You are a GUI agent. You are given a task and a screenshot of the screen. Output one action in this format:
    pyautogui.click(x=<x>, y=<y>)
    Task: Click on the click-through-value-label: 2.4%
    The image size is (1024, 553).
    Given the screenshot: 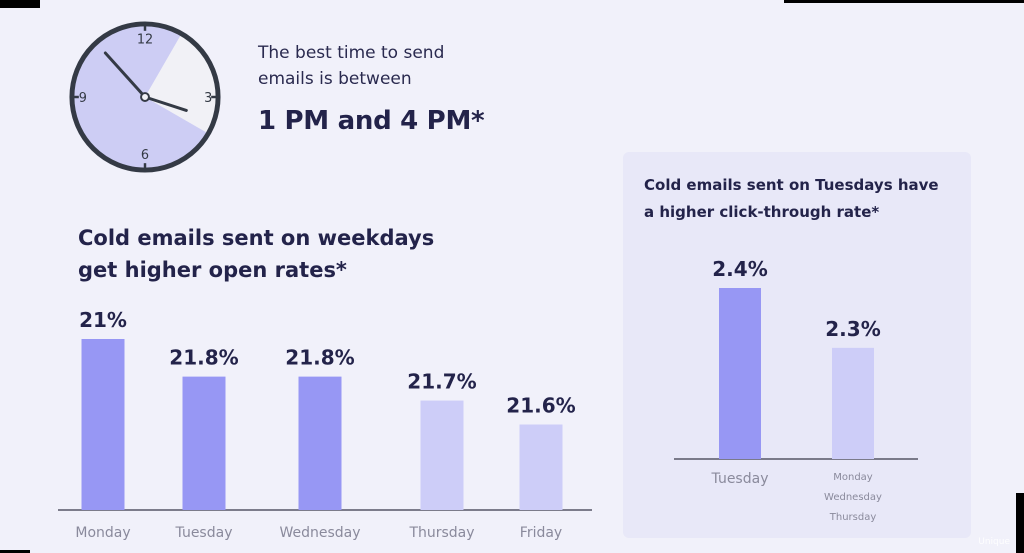 What is the action you would take?
    pyautogui.click(x=739, y=269)
    